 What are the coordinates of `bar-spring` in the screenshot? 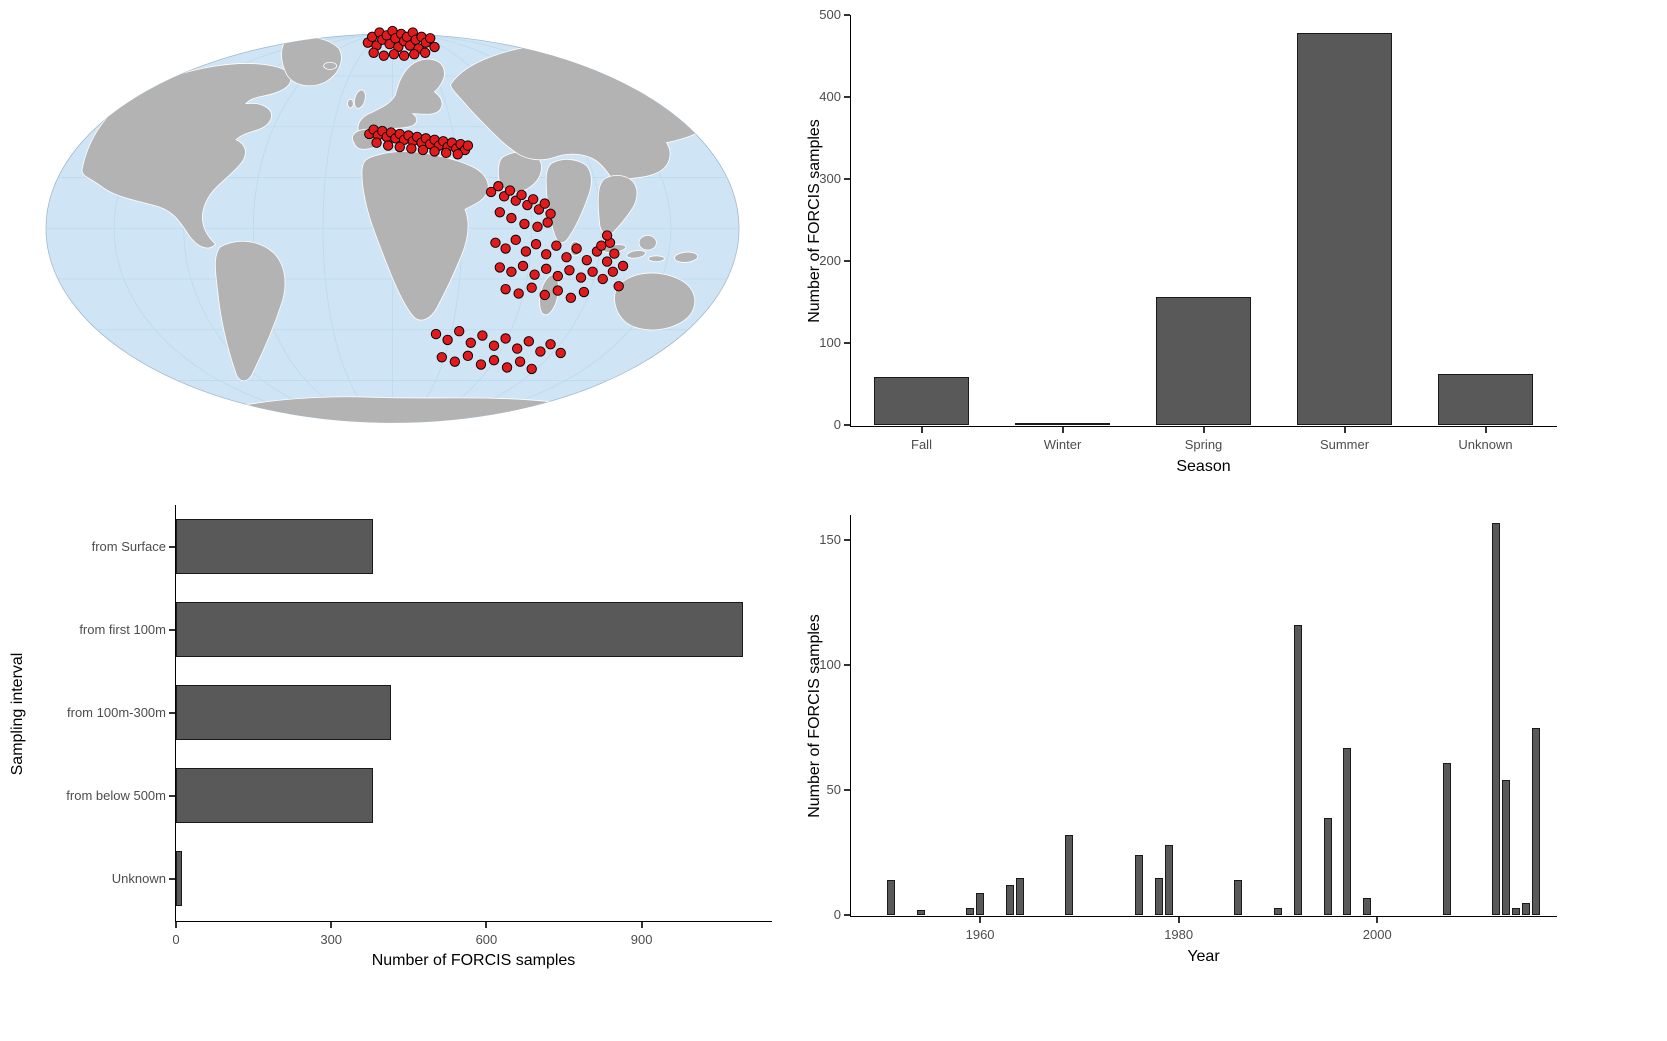 It's located at (1203, 361).